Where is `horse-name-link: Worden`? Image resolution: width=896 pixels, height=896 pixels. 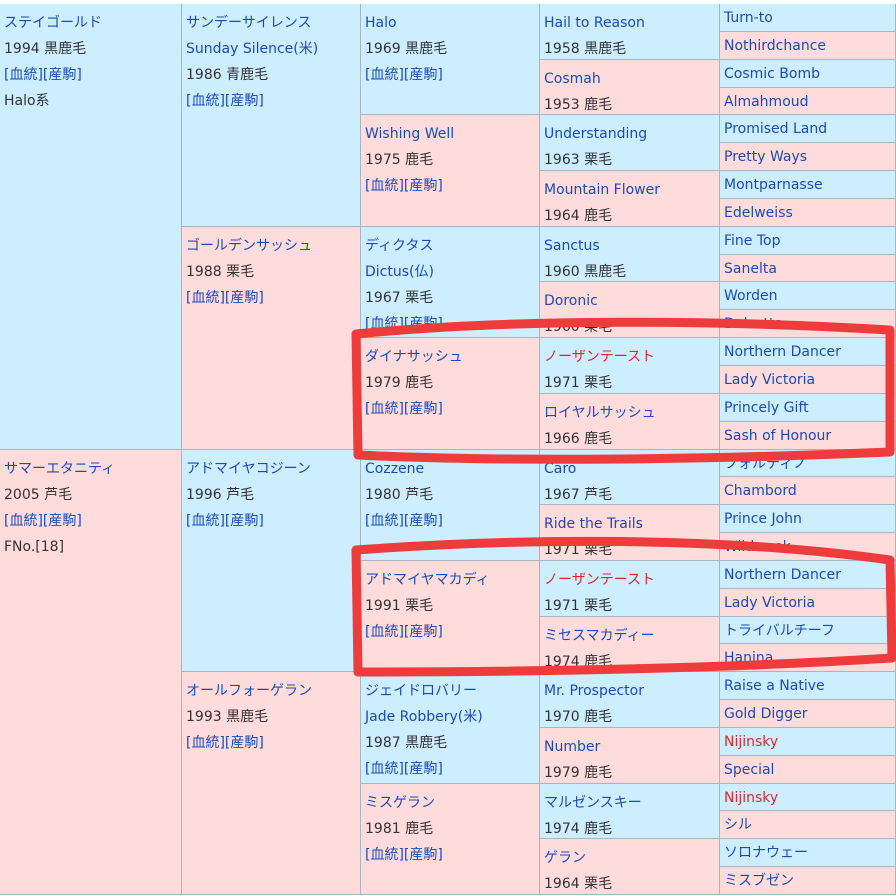 horse-name-link: Worden is located at coordinates (751, 296).